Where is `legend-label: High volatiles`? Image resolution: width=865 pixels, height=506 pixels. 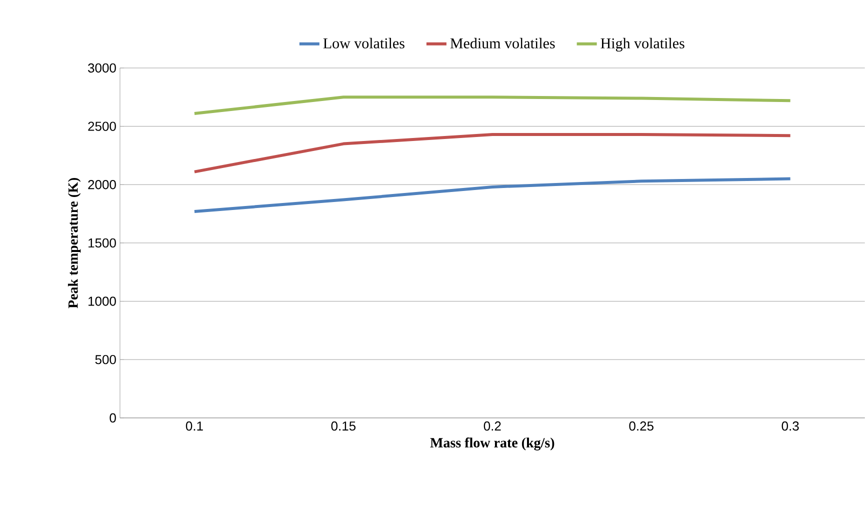 legend-label: High volatiles is located at coordinates (642, 45).